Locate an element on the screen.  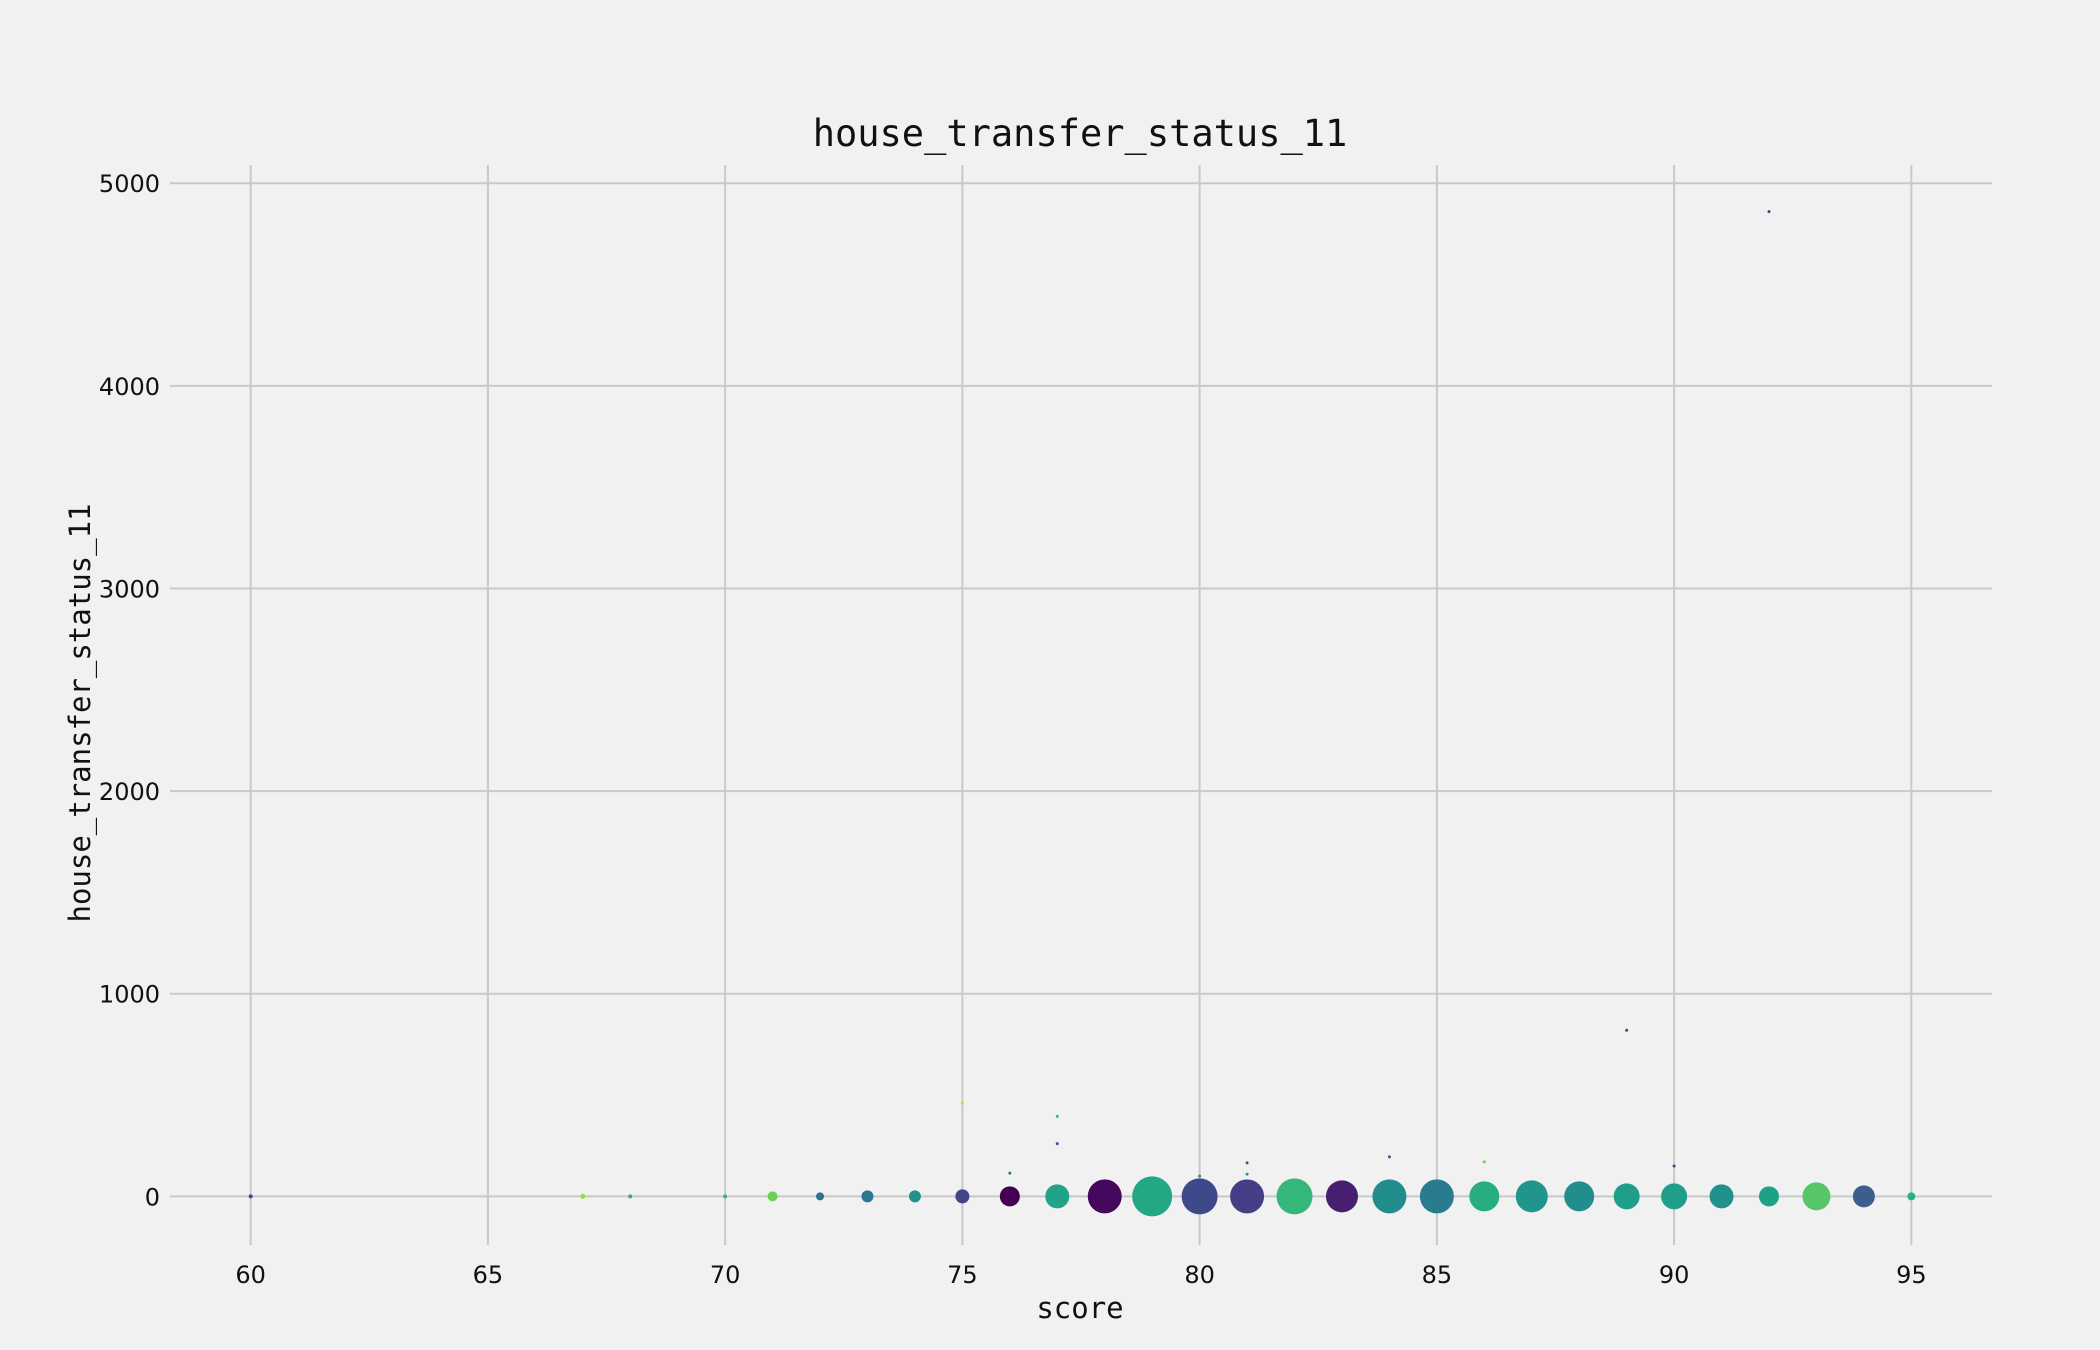
y-axis-label: house_transfer_status_11 is located at coordinates (80, 712).